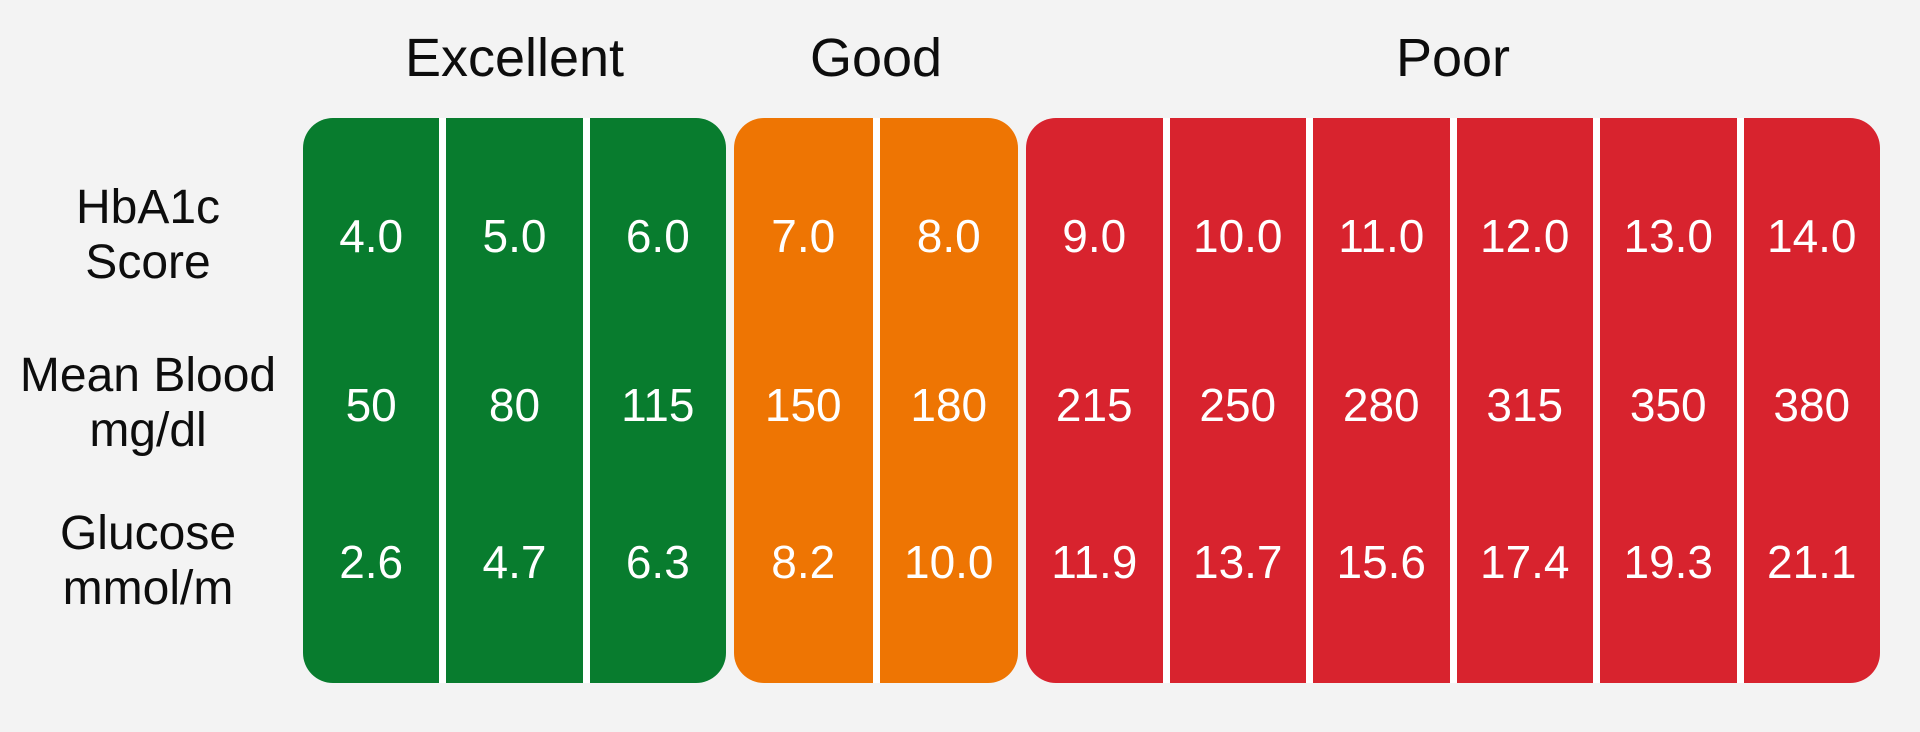  Describe the element at coordinates (876, 400) in the screenshot. I see `column-group-good: 7.0 150 8.2 8.0 180 10.0` at that location.